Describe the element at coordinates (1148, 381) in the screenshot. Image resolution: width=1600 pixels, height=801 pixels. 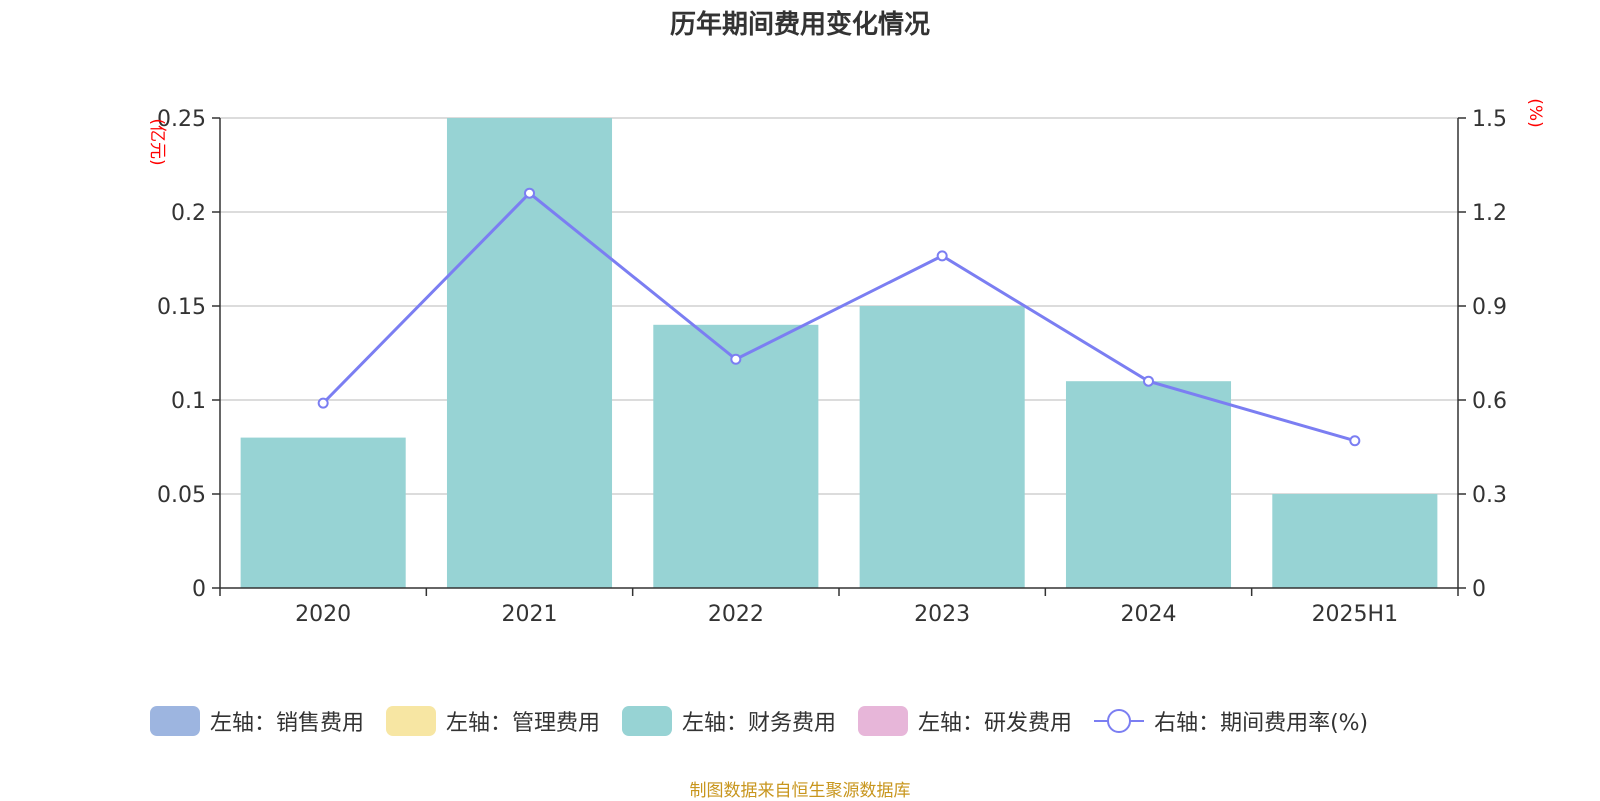
I see `expense-rate-point-2024` at that location.